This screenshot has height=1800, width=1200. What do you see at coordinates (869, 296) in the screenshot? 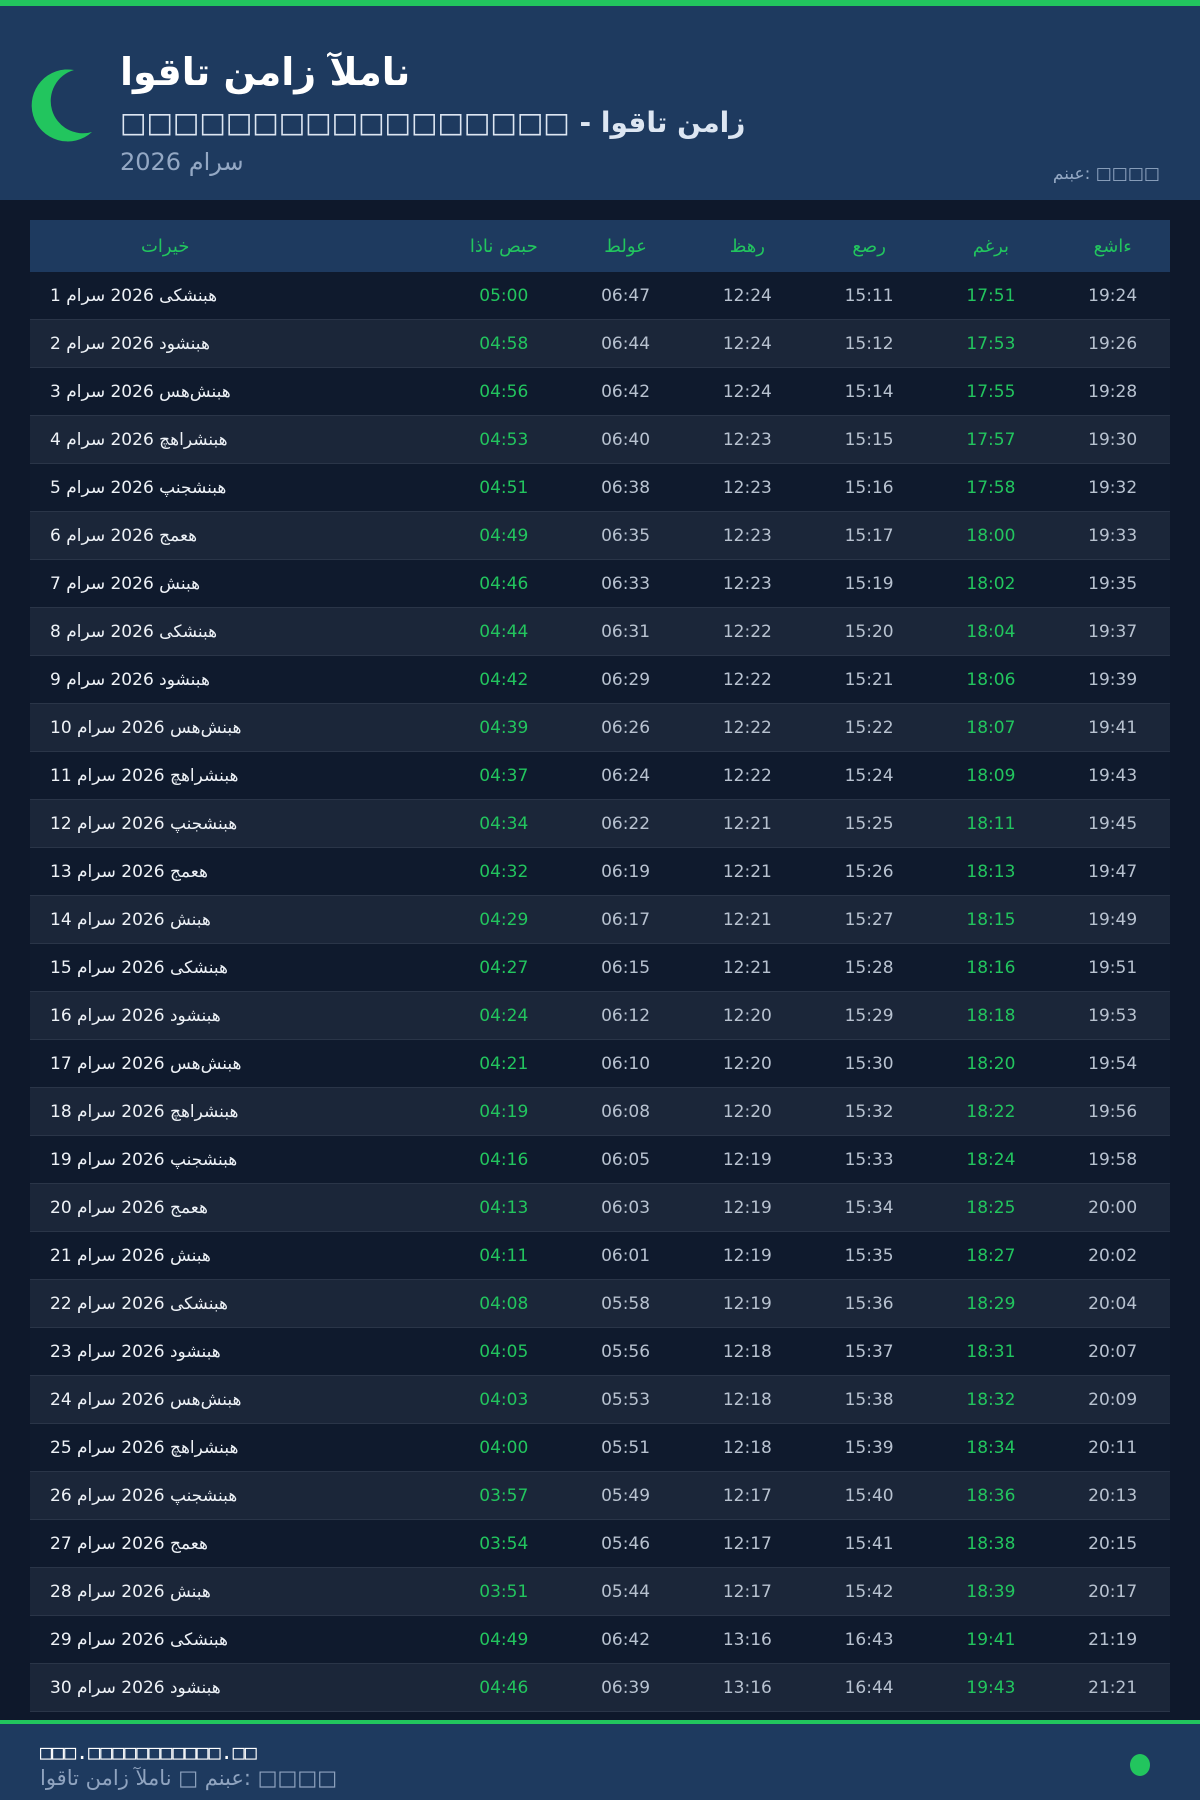
I see `time-cell: 15:11` at bounding box center [869, 296].